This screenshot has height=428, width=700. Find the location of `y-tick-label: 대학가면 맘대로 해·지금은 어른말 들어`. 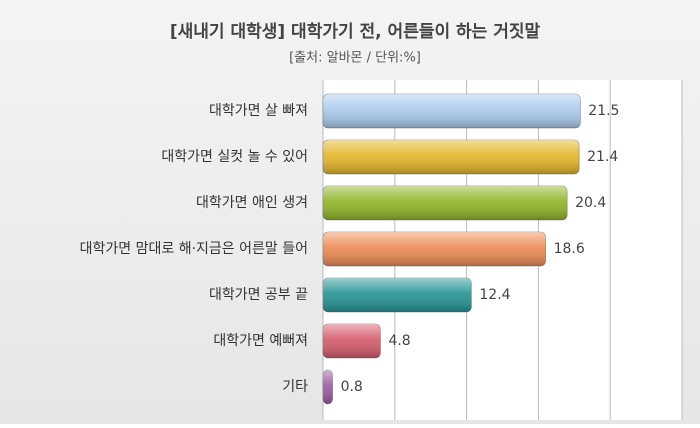

y-tick-label: 대학가면 맘대로 해·지금은 어른말 들어 is located at coordinates (194, 249).